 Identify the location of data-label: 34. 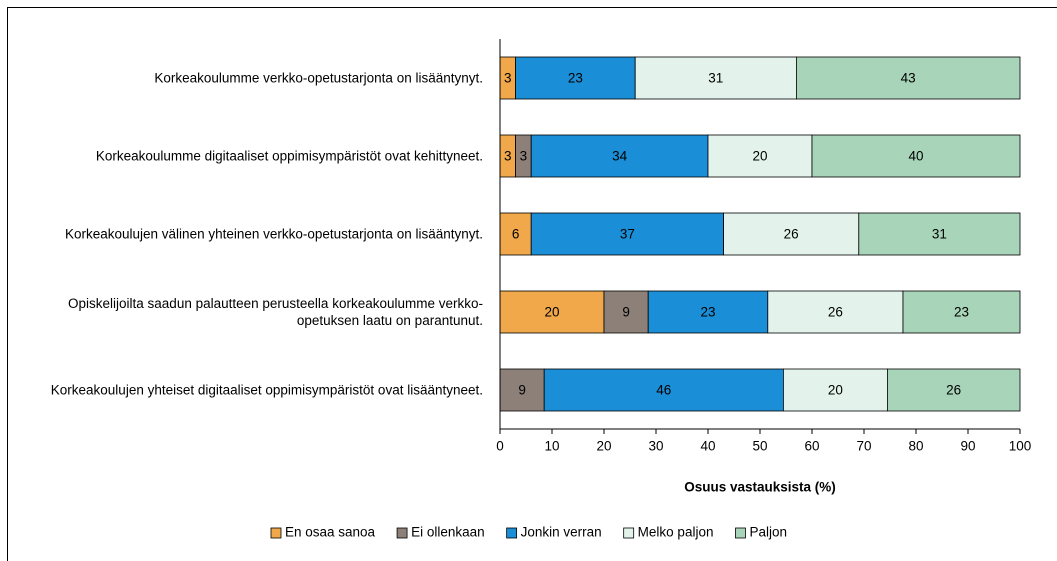
(620, 156).